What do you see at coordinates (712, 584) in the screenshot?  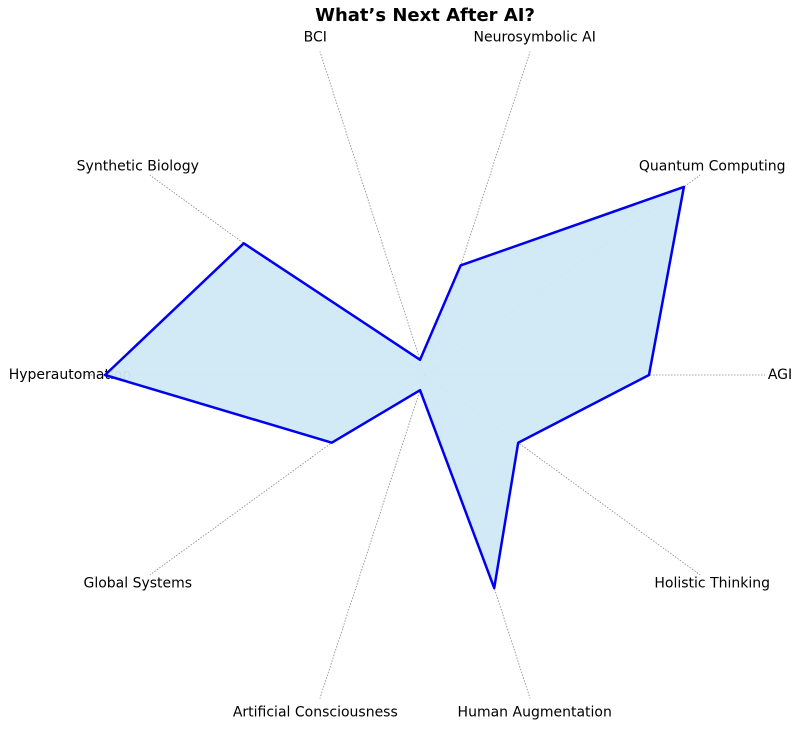 I see `axis-label: Holistic Thinking` at bounding box center [712, 584].